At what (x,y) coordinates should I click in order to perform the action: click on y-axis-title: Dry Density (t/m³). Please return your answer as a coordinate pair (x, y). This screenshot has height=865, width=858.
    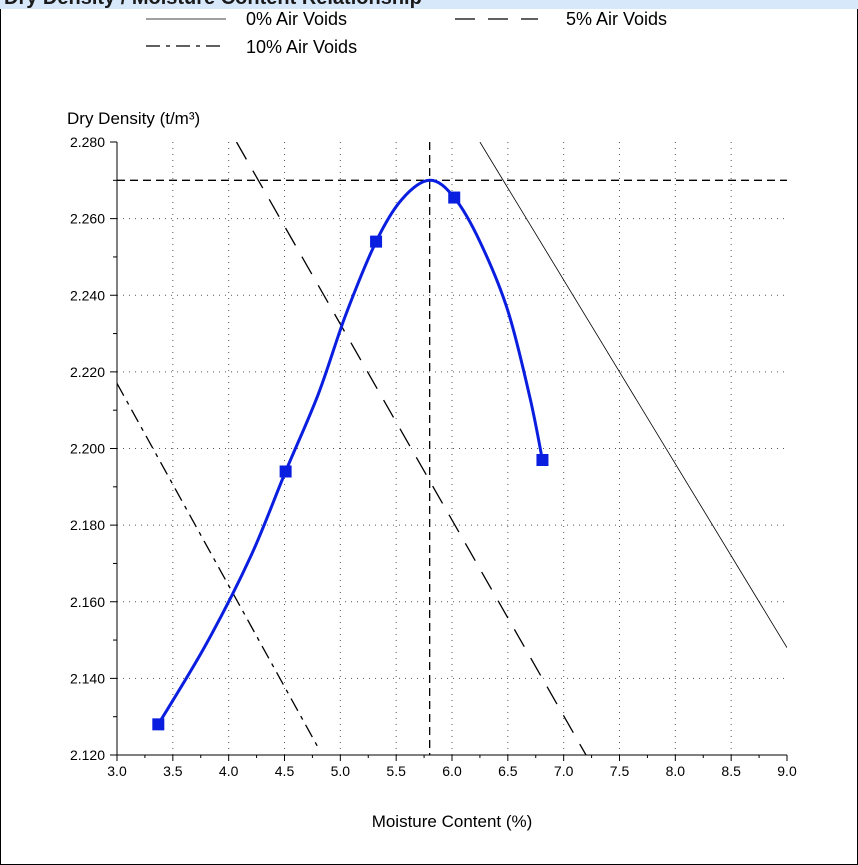
    Looking at the image, I should click on (133, 118).